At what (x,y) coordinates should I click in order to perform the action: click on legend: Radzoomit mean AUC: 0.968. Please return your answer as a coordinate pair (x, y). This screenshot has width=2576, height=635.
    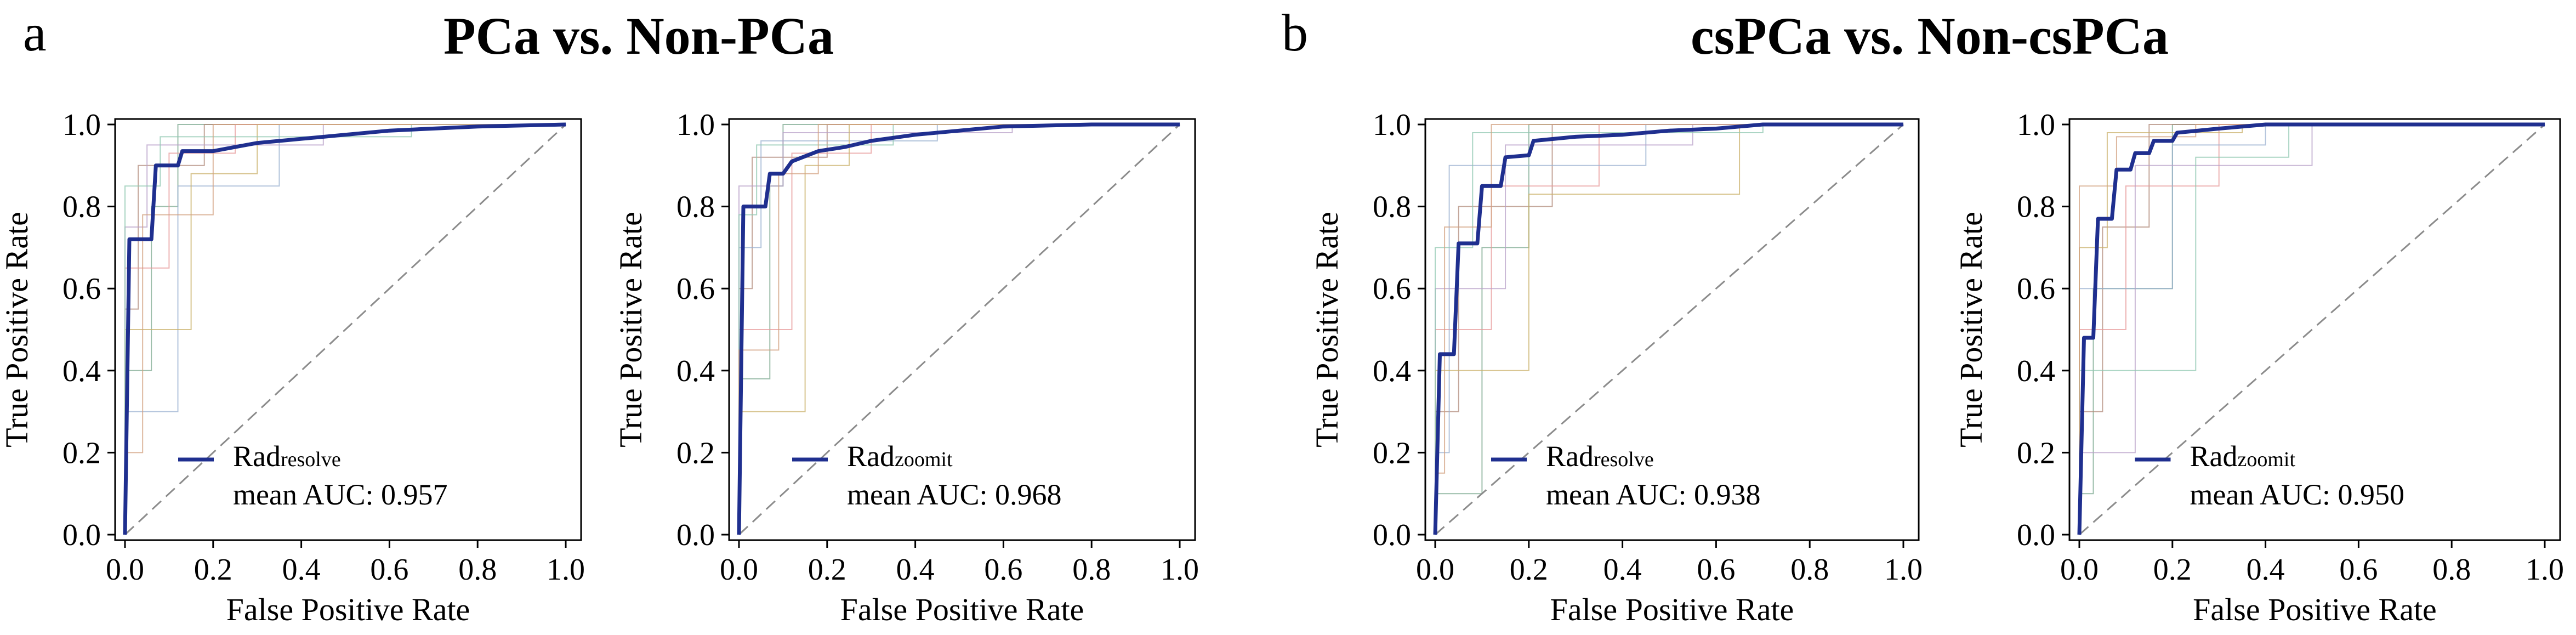
    Looking at the image, I should click on (926, 476).